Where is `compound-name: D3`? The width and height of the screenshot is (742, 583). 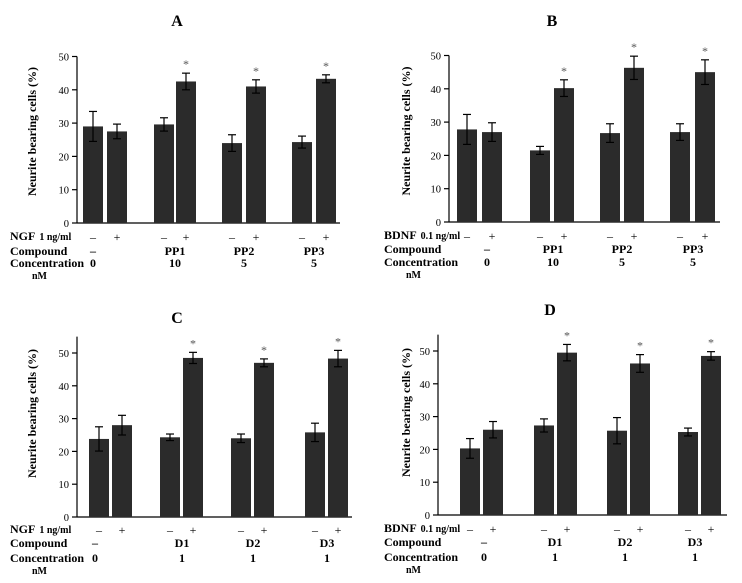
compound-name: D3 is located at coordinates (327, 543).